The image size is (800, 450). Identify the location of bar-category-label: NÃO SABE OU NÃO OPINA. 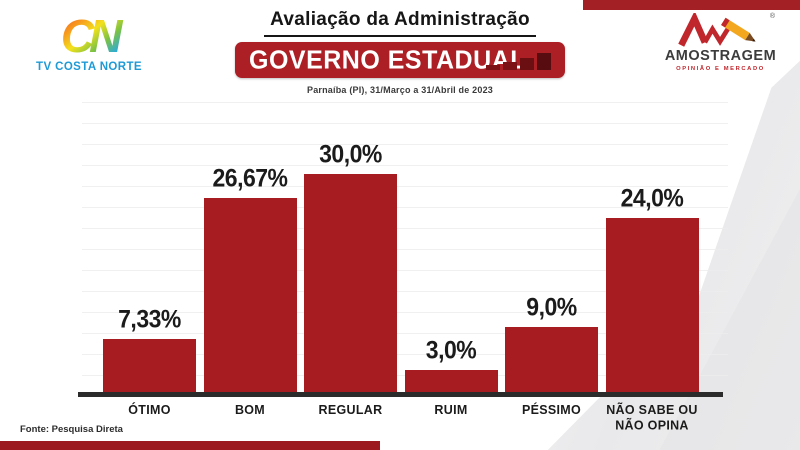
(652, 417).